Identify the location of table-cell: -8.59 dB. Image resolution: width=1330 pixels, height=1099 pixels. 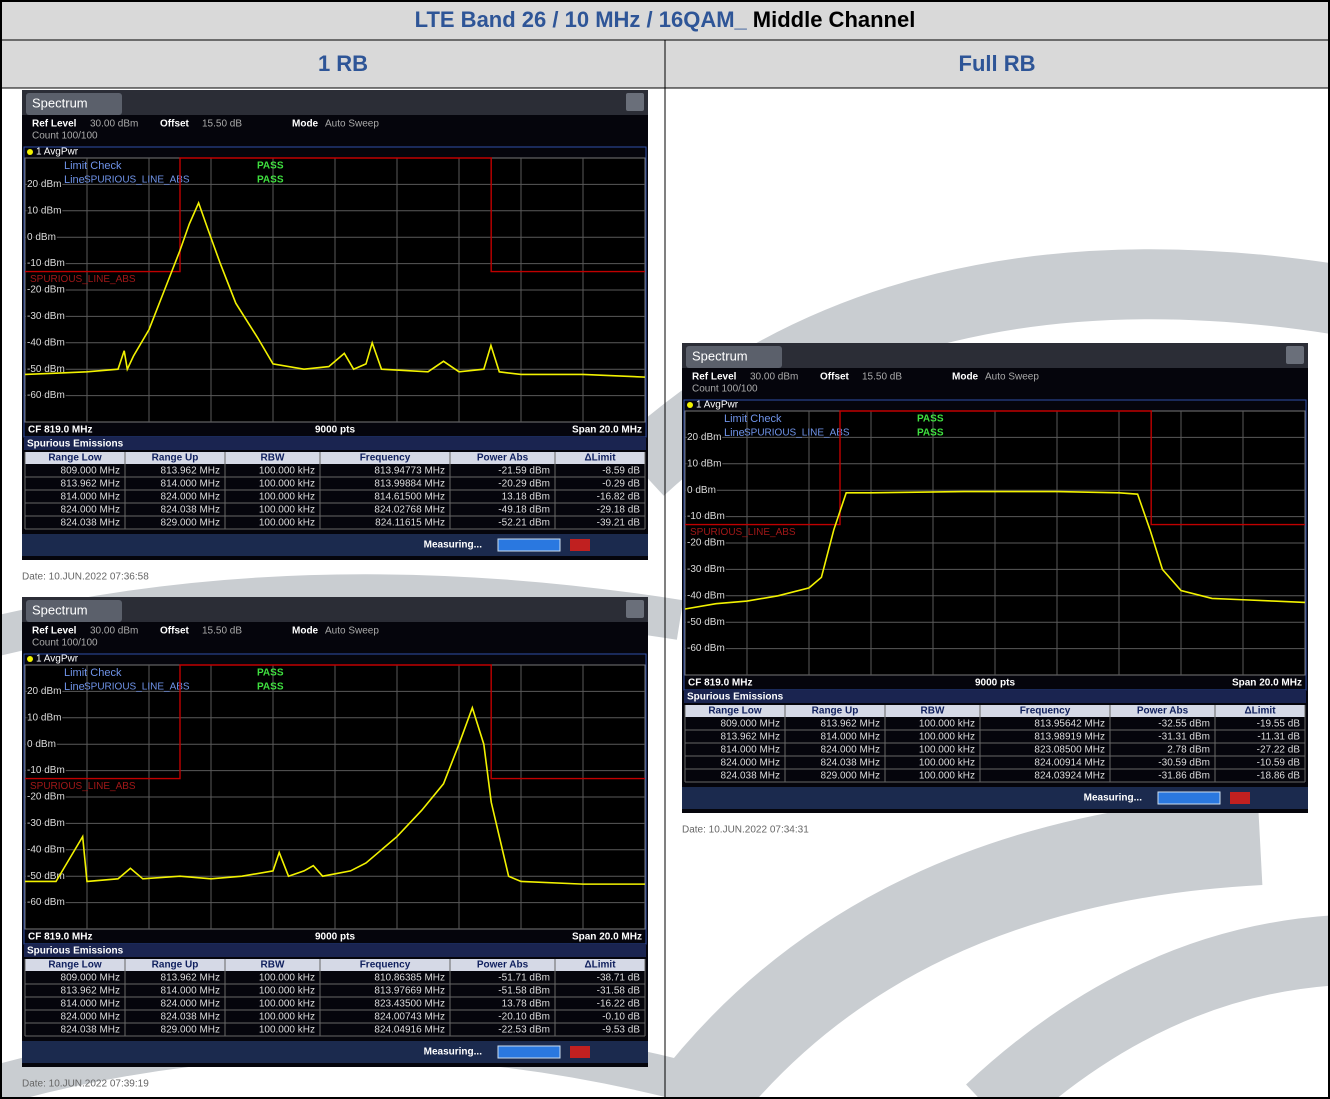
(621, 471).